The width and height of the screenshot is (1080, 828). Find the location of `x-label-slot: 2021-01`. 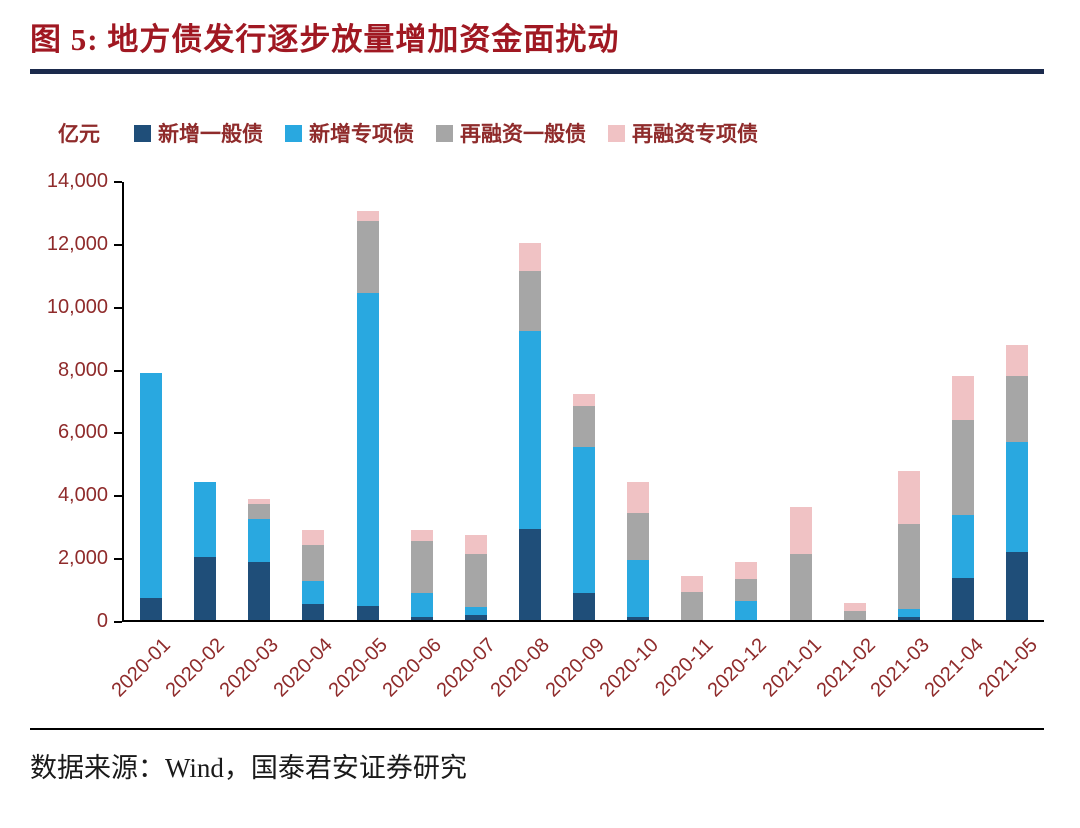

x-label-slot: 2021-01 is located at coordinates (792, 672).